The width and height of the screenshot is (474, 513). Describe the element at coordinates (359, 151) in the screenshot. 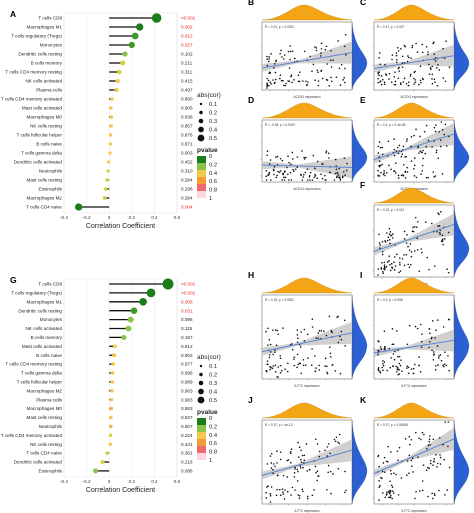

I see `right-marginal-density` at that location.